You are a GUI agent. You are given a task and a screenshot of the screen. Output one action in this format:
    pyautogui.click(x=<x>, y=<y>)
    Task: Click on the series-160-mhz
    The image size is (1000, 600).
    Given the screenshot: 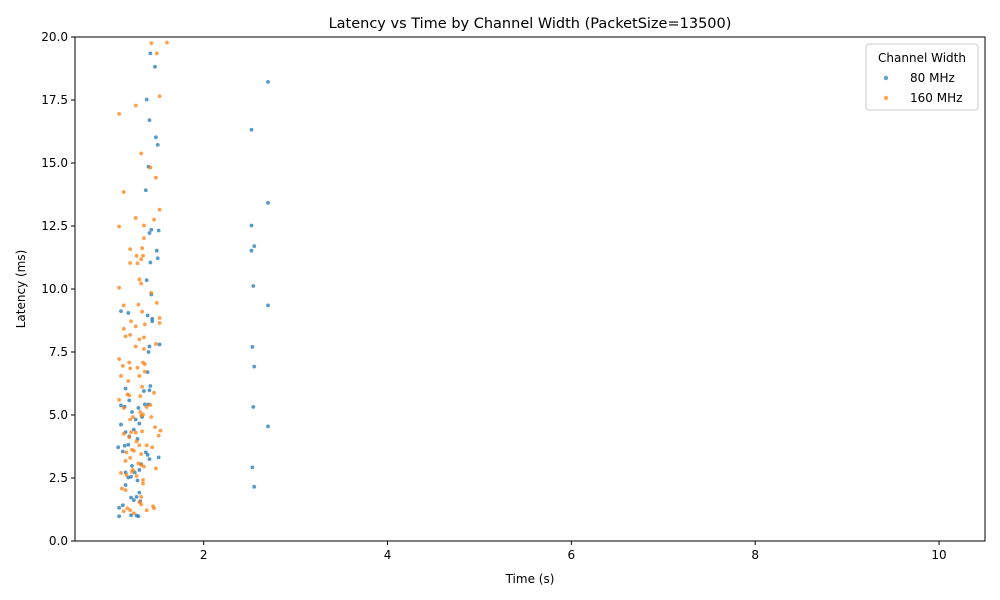 What is the action you would take?
    pyautogui.click(x=143, y=278)
    